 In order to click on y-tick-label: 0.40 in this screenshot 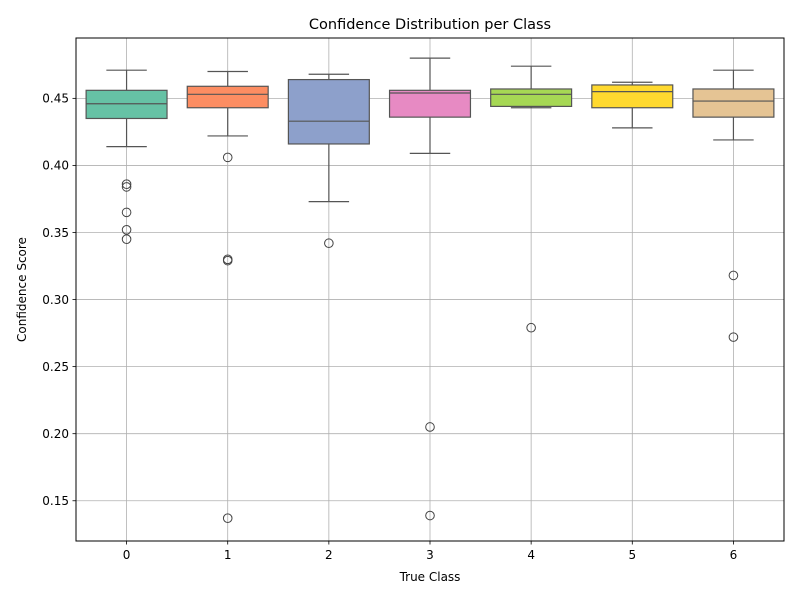, I will do `click(55, 166)`.